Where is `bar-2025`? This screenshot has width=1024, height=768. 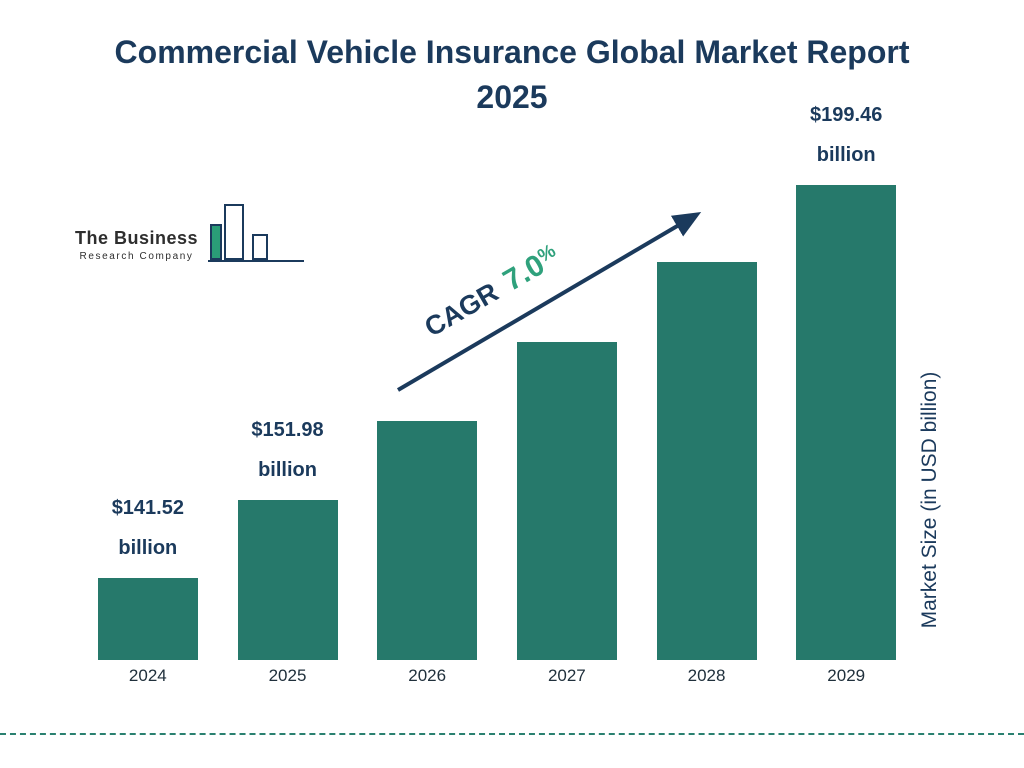 bar-2025 is located at coordinates (287, 580).